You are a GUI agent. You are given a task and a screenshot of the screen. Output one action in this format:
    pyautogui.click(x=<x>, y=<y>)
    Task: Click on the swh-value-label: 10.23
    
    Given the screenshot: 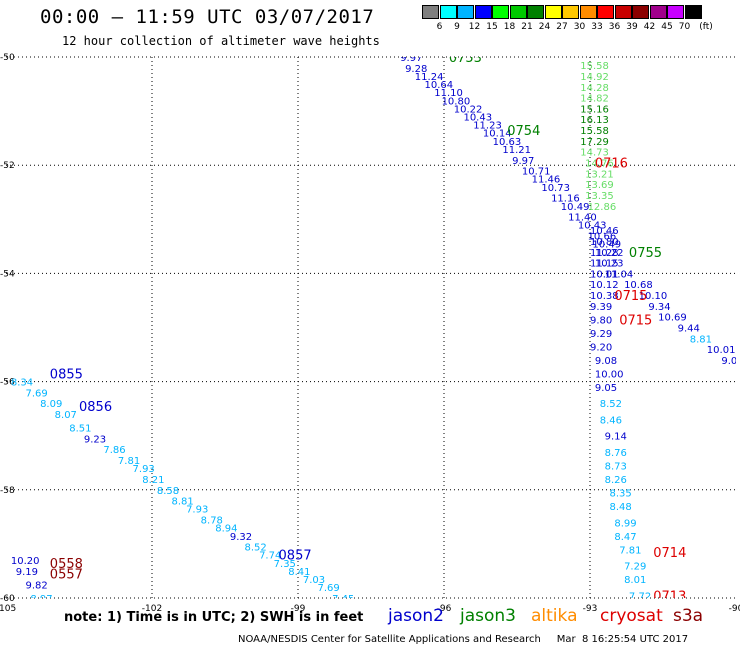 What is the action you would take?
    pyautogui.click(x=609, y=264)
    